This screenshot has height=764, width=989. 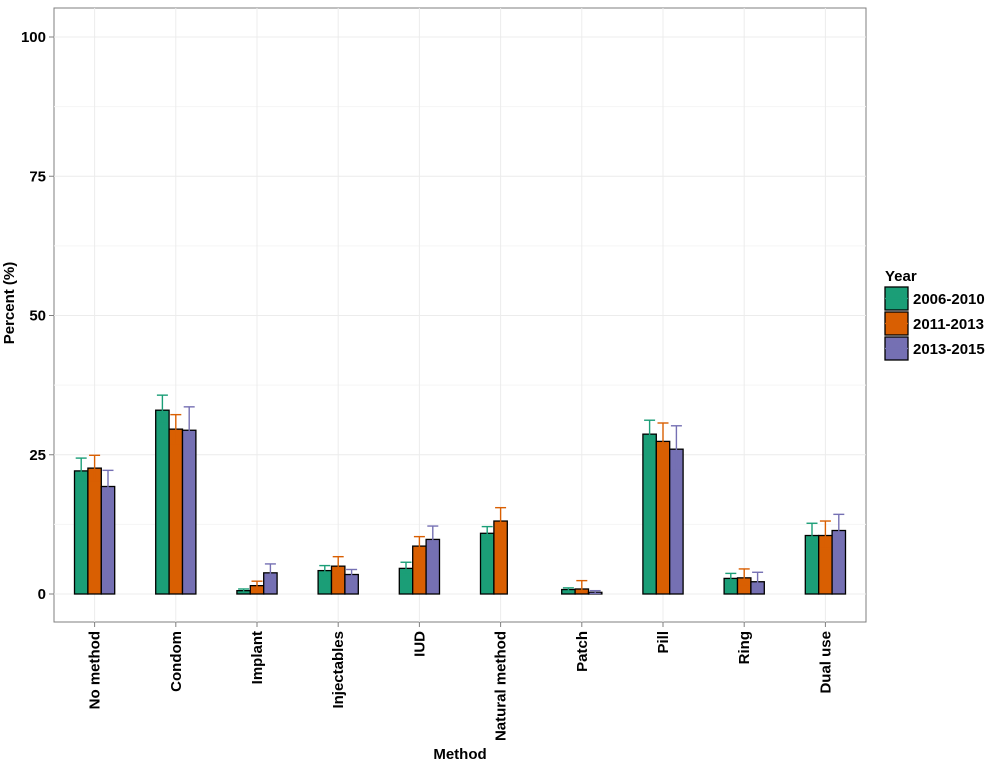 I want to click on legend-item: 2011-2013, so click(x=934, y=323).